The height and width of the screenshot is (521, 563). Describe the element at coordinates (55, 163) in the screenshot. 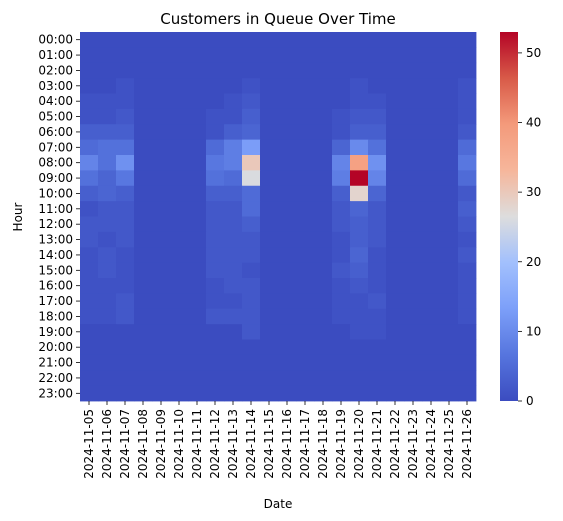

I see `y-tick-label: 08:00` at that location.